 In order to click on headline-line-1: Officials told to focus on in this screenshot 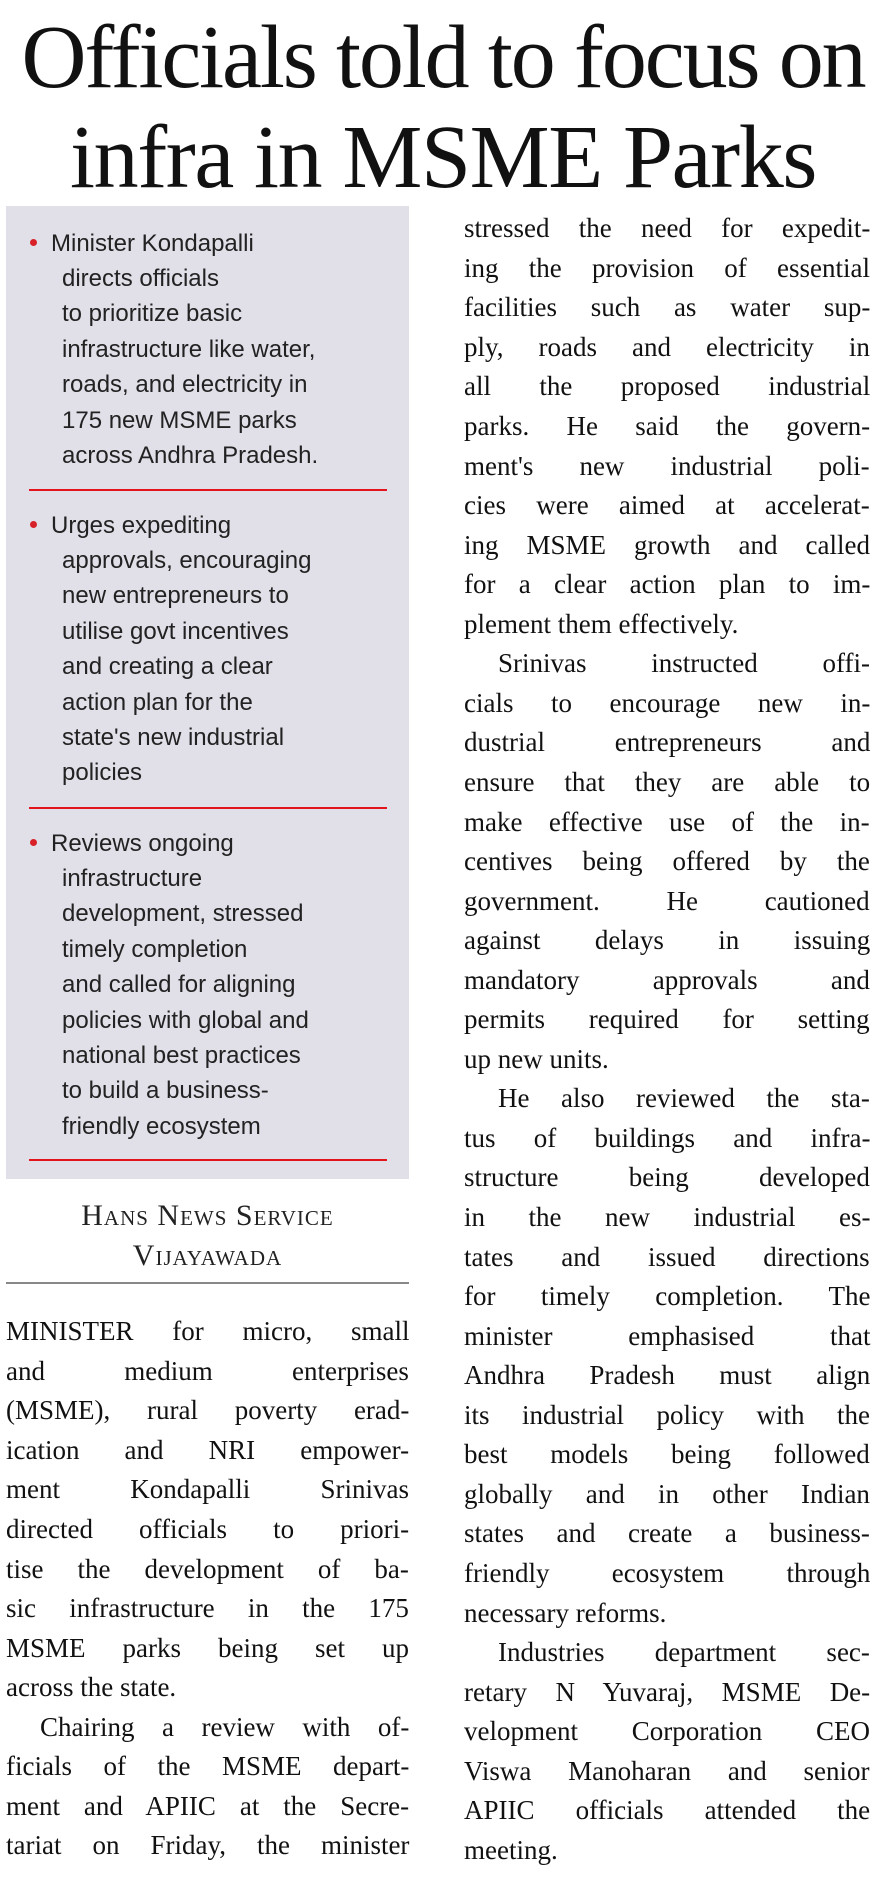, I will do `click(443, 58)`.